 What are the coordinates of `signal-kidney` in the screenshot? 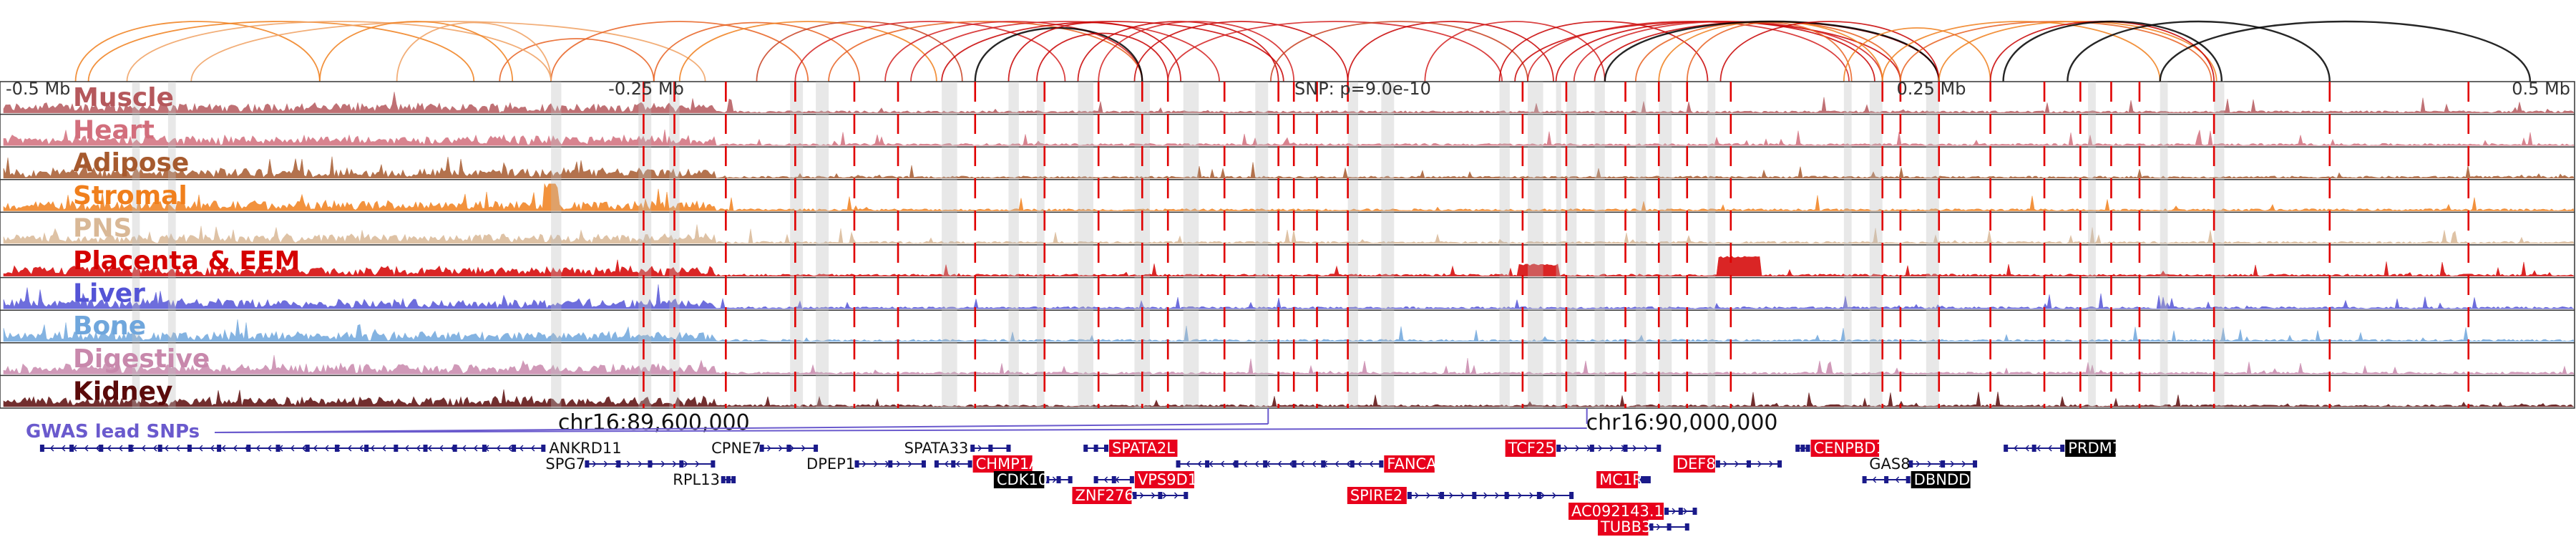 It's located at (1289, 398).